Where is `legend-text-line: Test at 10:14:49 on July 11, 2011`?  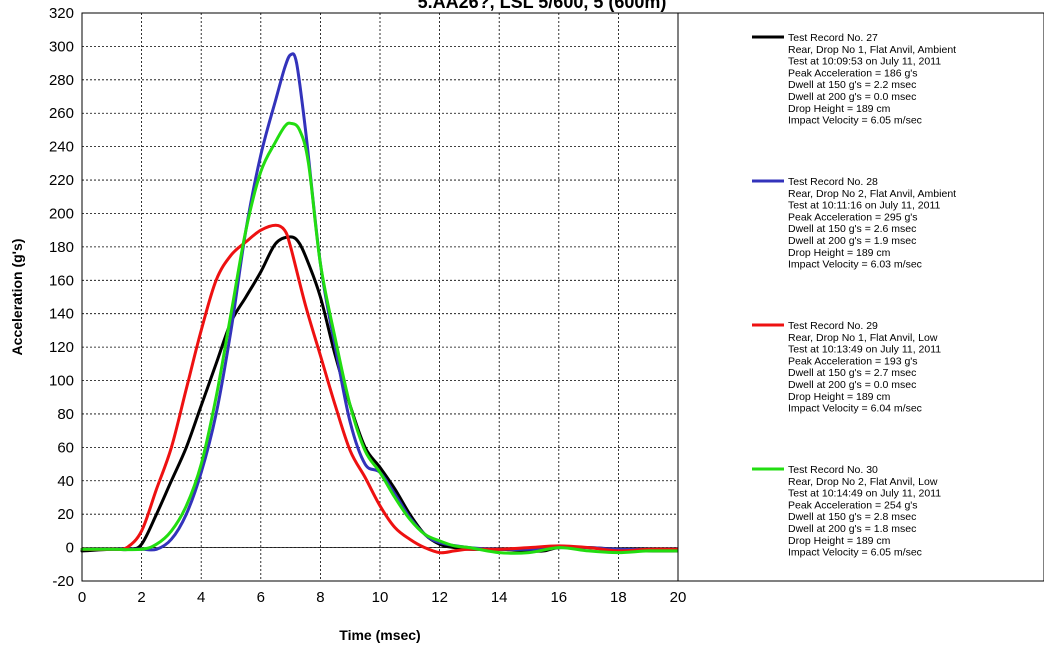 legend-text-line: Test at 10:14:49 on July 11, 2011 is located at coordinates (864, 494).